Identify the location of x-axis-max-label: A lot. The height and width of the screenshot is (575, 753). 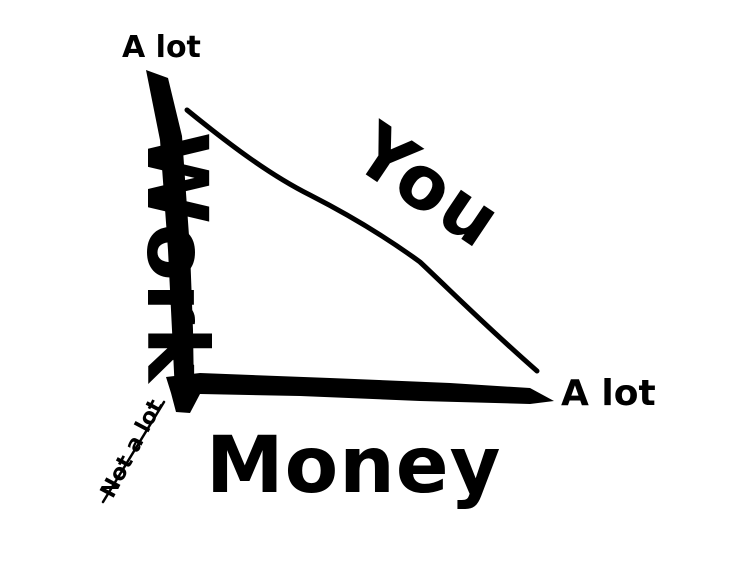
(608, 393).